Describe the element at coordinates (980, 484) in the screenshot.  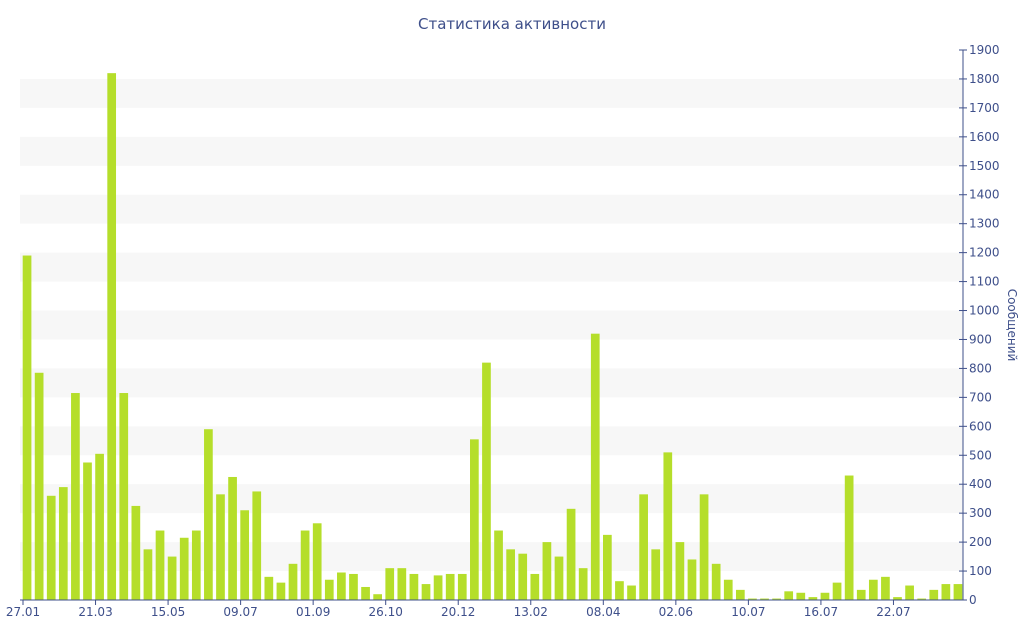
I see `y-tick-label: 400` at that location.